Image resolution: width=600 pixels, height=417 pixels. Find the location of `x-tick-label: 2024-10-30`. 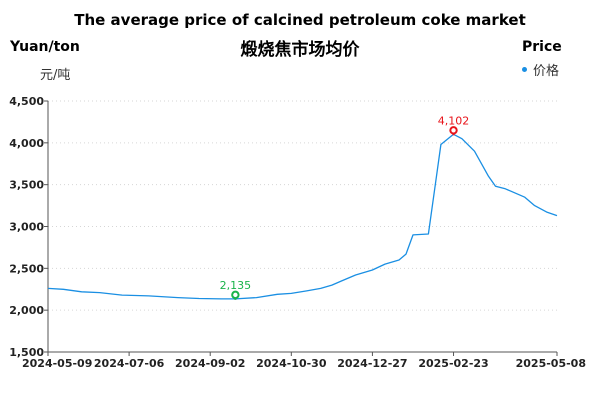

x-tick-label: 2024-10-30 is located at coordinates (291, 363).